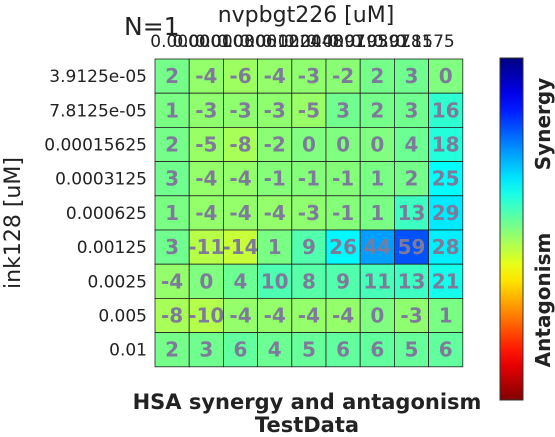 The width and height of the screenshot is (555, 437). Describe the element at coordinates (412, 145) in the screenshot. I see `cell-value-label: 4` at that location.